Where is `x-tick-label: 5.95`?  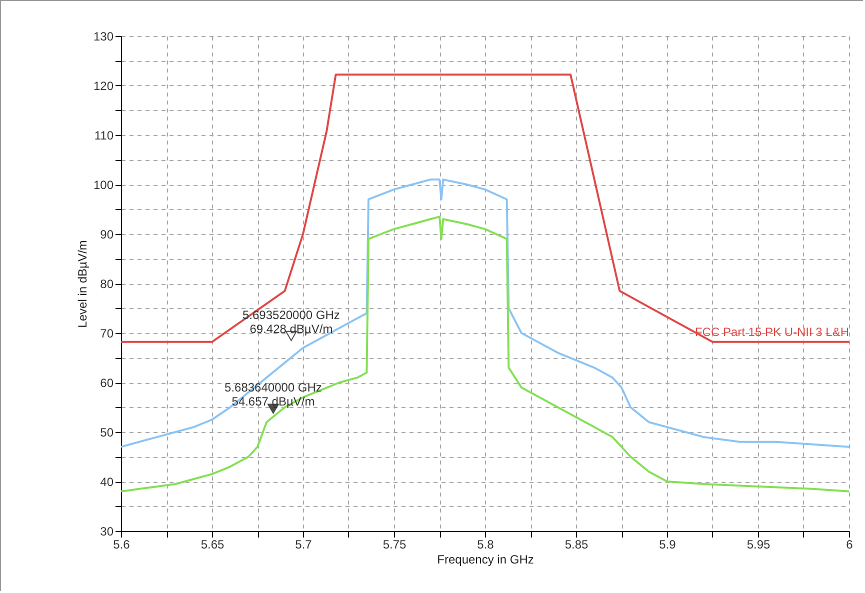 x-tick-label: 5.95 is located at coordinates (758, 545).